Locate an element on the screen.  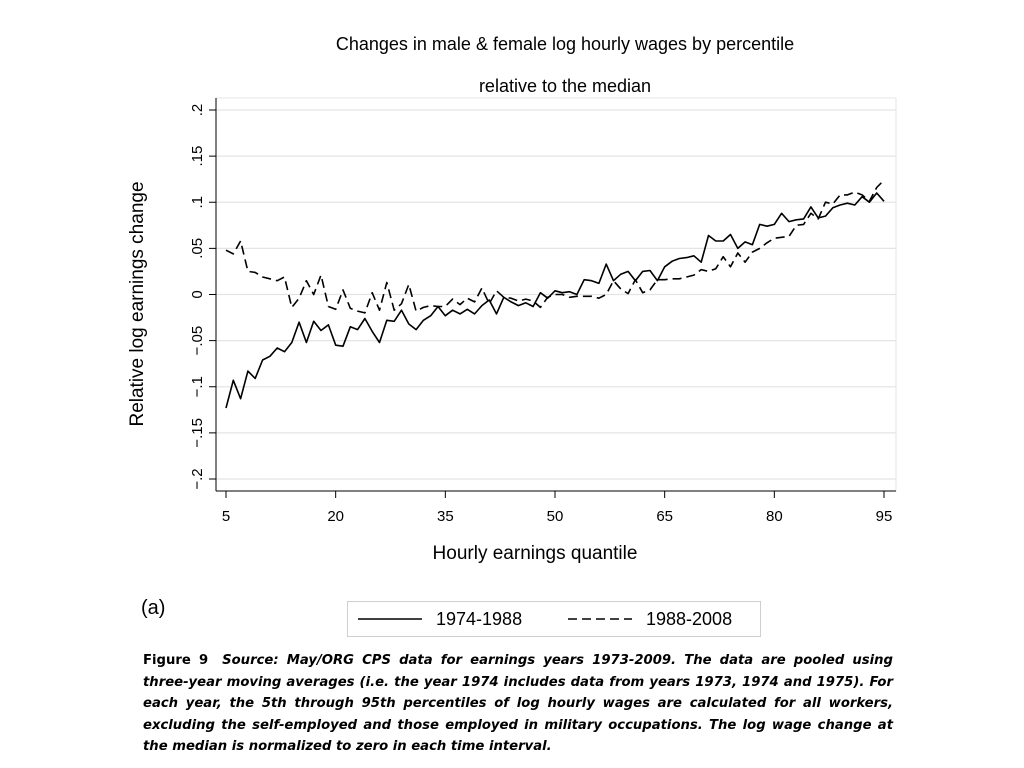
x-tick-label: 35 is located at coordinates (445, 516).